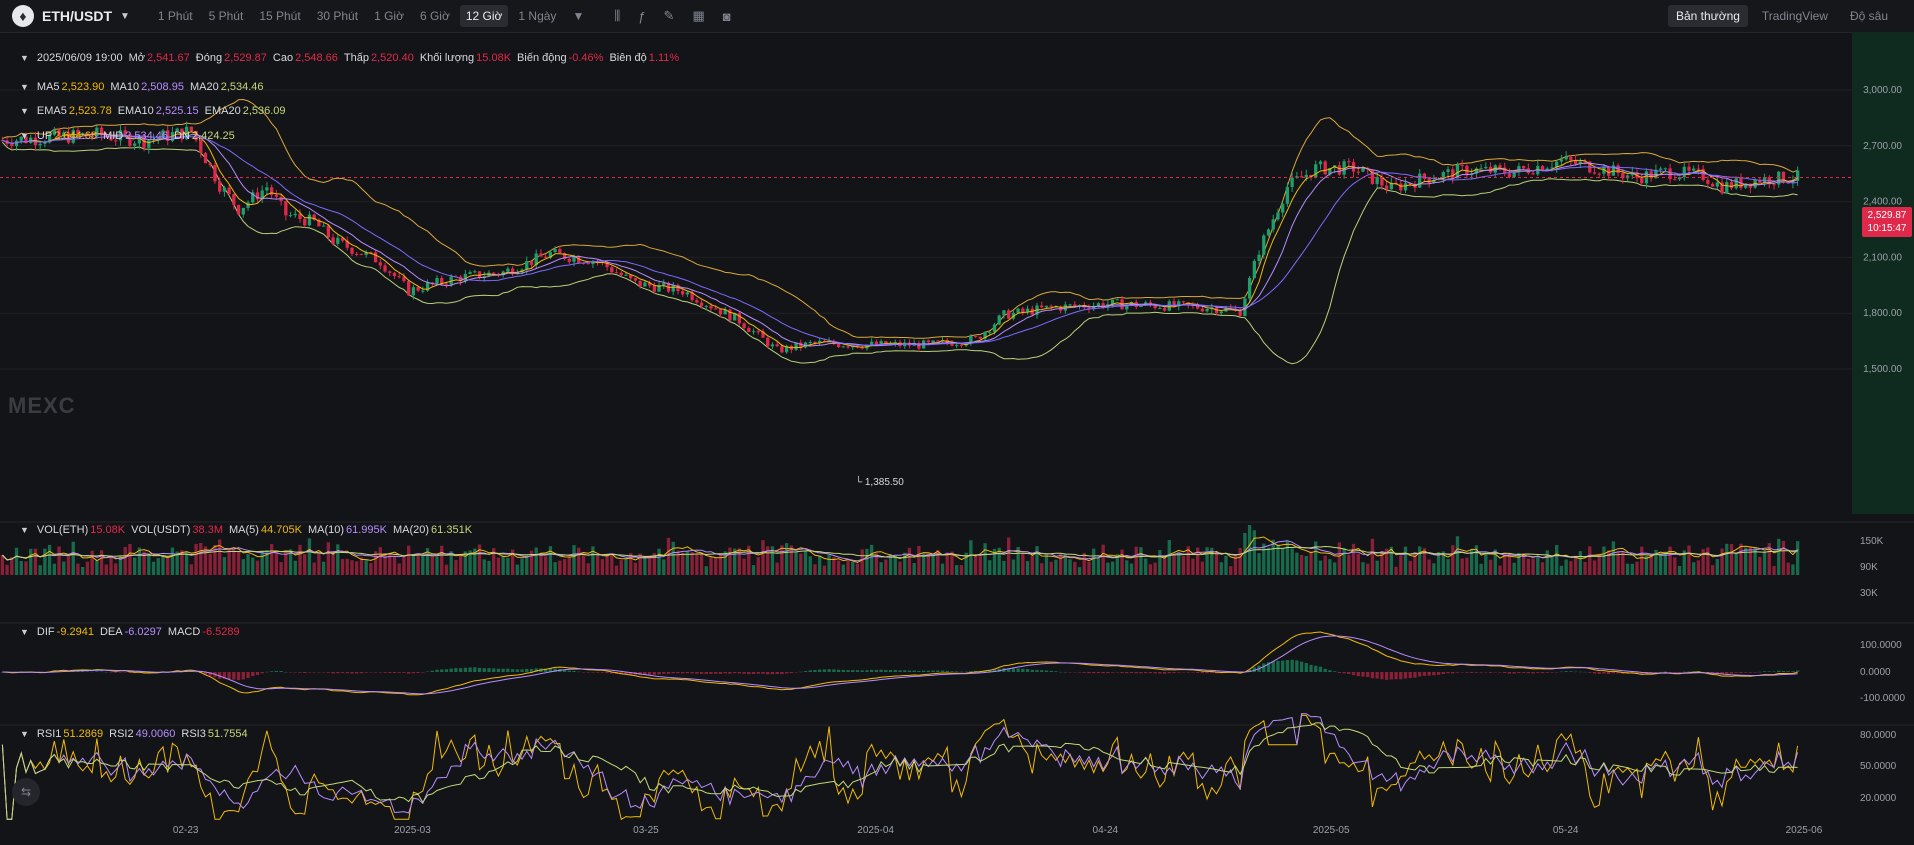  What do you see at coordinates (669, 15) in the screenshot?
I see `draw-pencil-icon: ✎` at bounding box center [669, 15].